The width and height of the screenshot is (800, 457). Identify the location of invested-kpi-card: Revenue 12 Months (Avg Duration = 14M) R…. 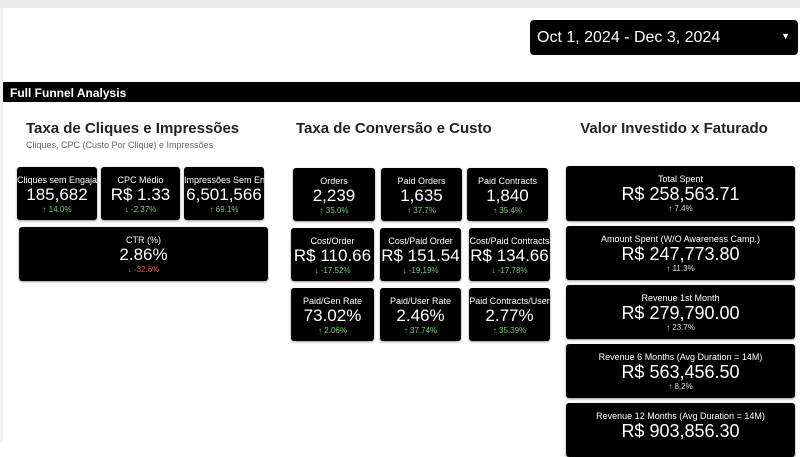
(680, 430).